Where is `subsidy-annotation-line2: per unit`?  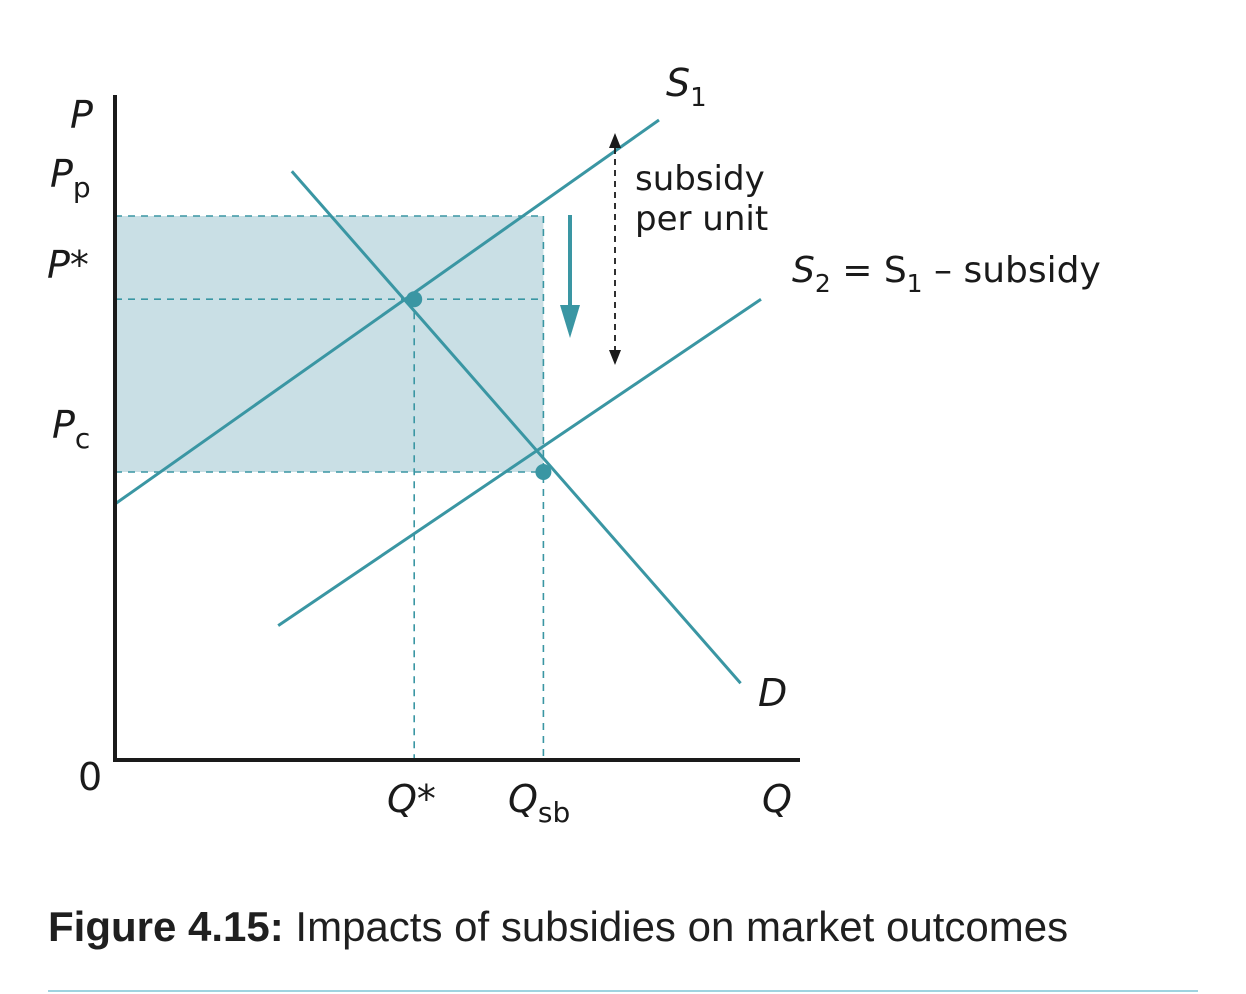 subsidy-annotation-line2: per unit is located at coordinates (701, 219).